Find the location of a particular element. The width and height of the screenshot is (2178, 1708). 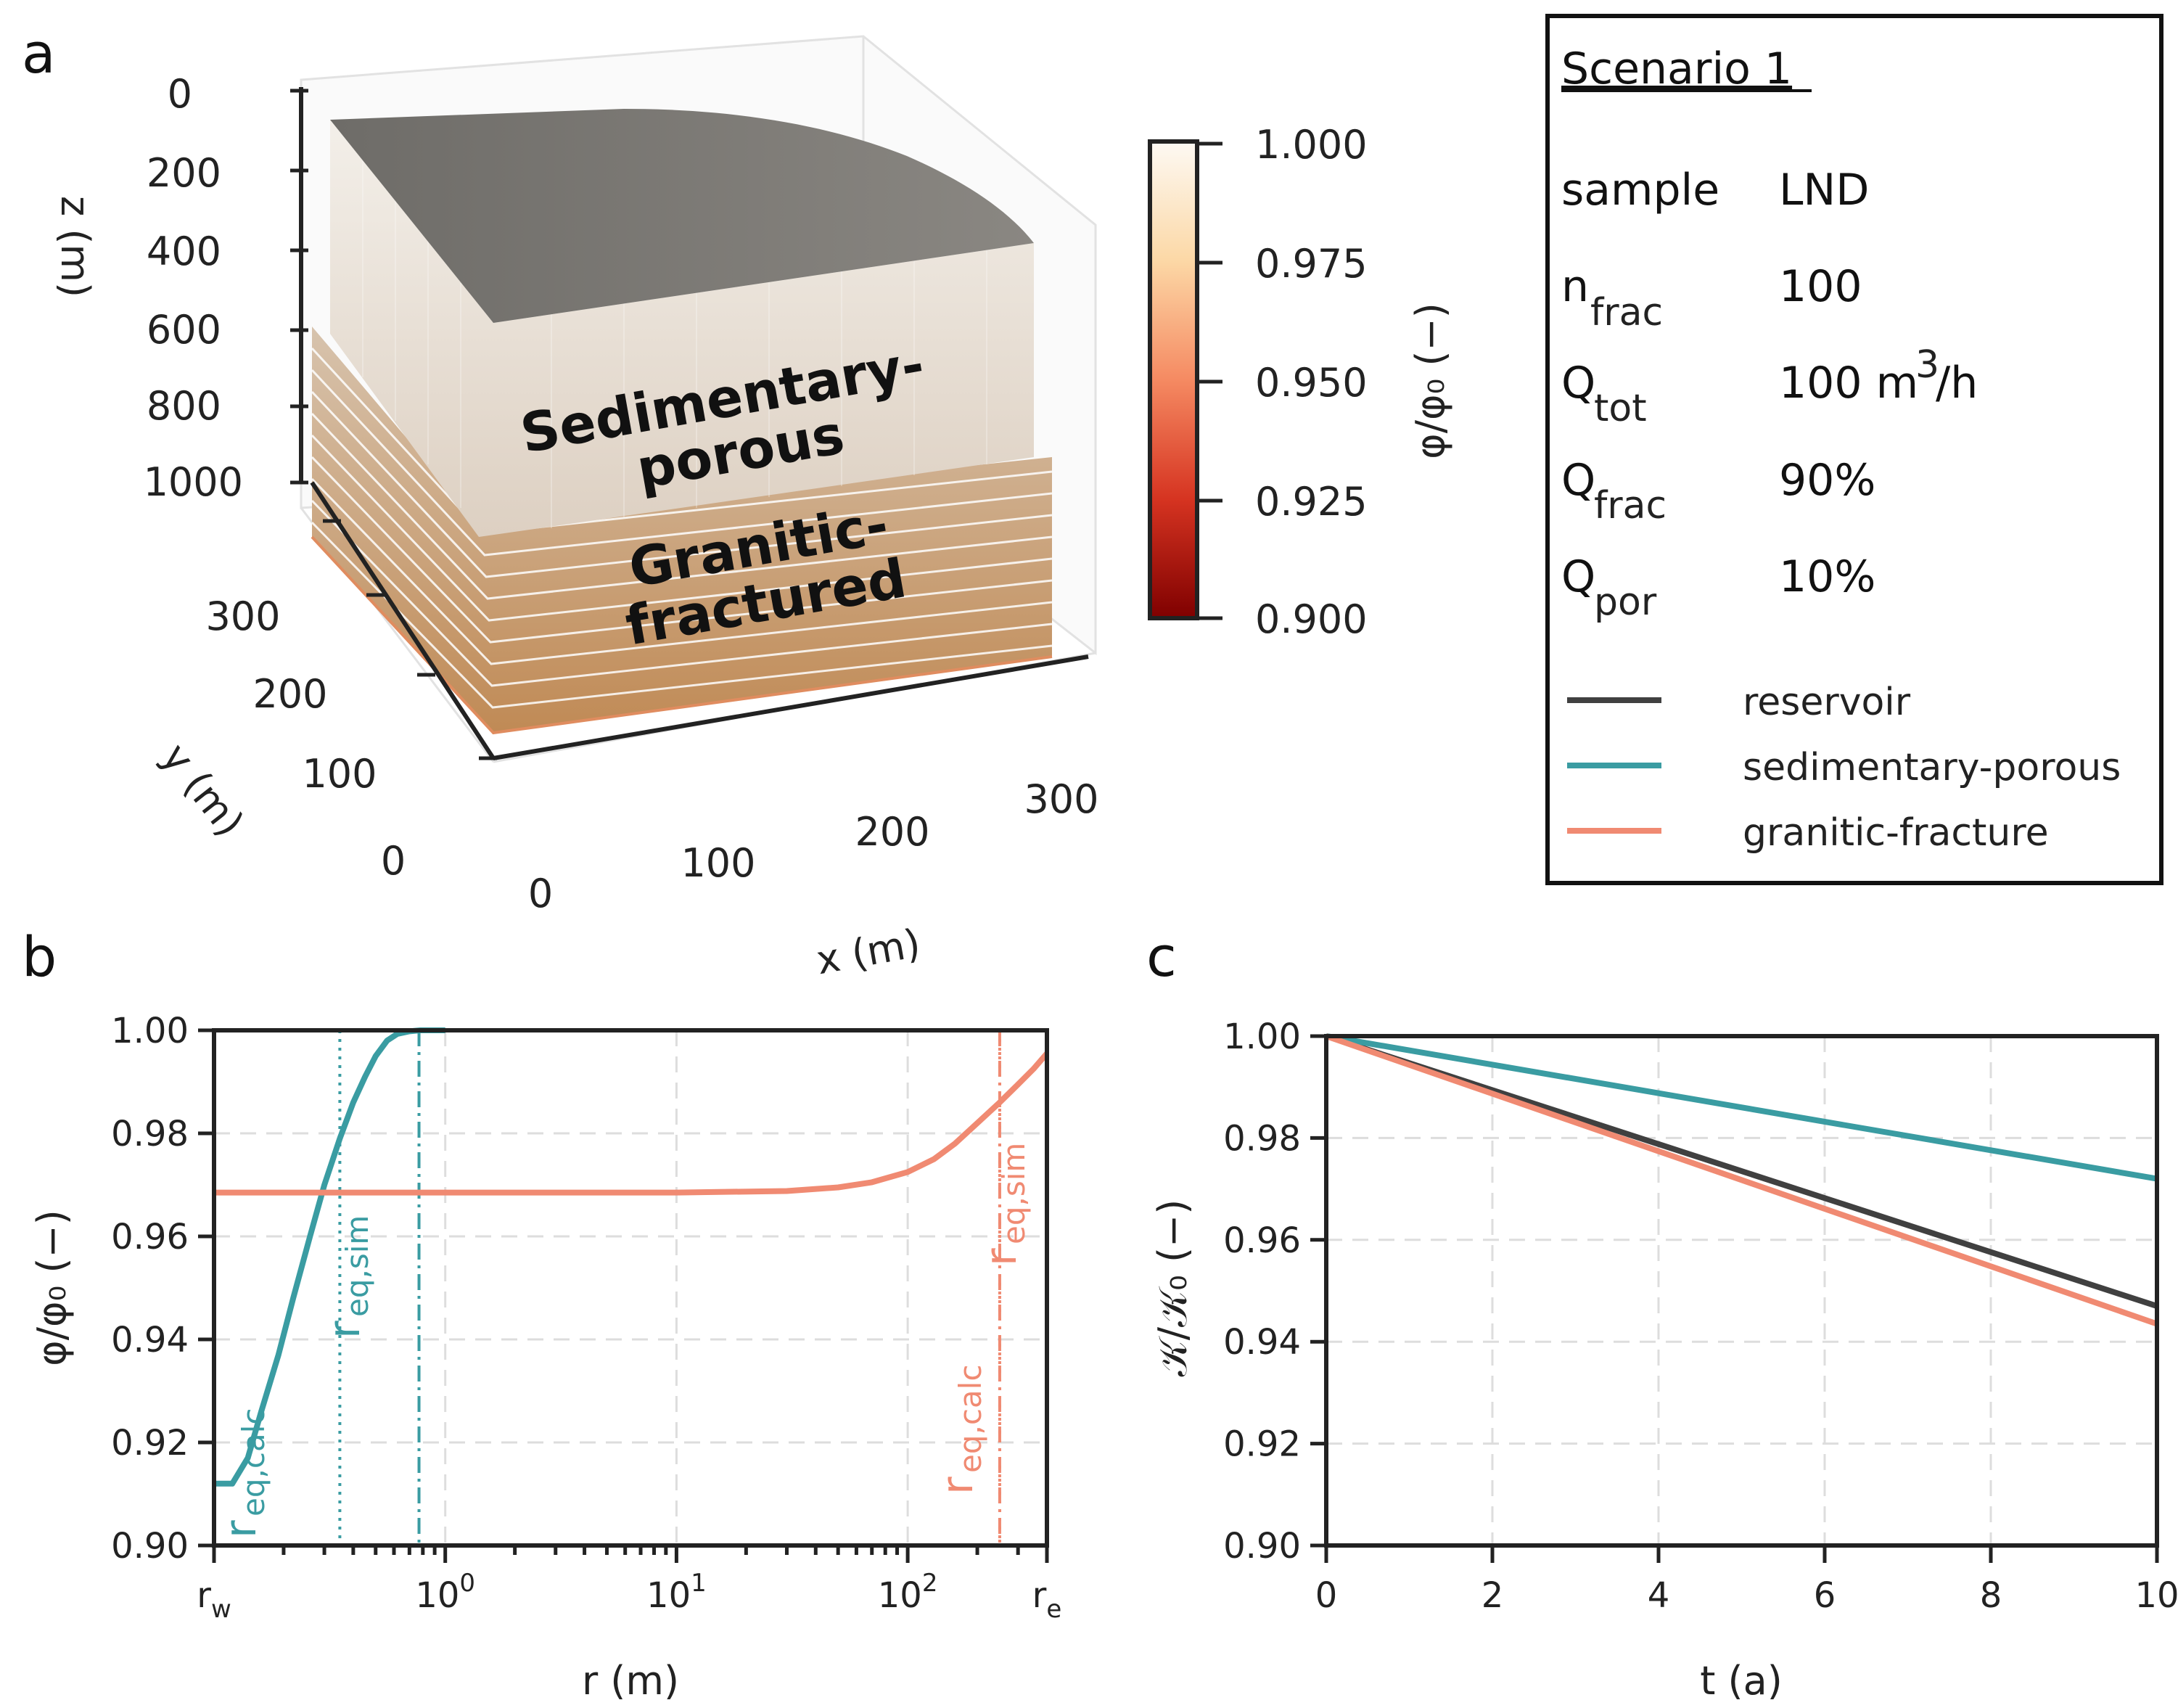

xtick-label: 4 is located at coordinates (1659, 1595).